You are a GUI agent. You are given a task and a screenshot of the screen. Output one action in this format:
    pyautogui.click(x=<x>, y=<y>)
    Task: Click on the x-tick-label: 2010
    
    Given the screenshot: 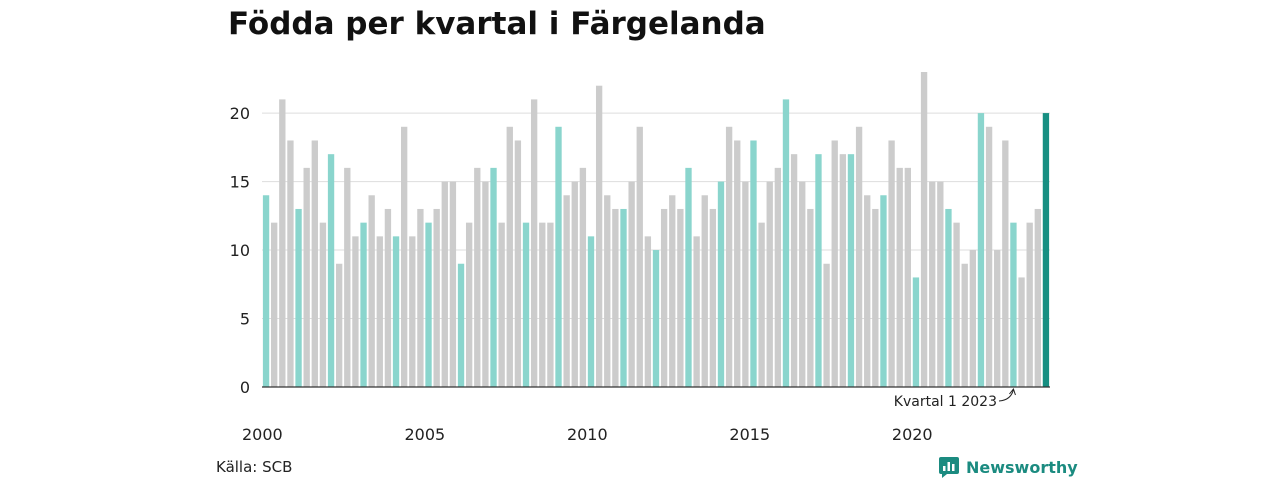 What is the action you would take?
    pyautogui.click(x=587, y=434)
    